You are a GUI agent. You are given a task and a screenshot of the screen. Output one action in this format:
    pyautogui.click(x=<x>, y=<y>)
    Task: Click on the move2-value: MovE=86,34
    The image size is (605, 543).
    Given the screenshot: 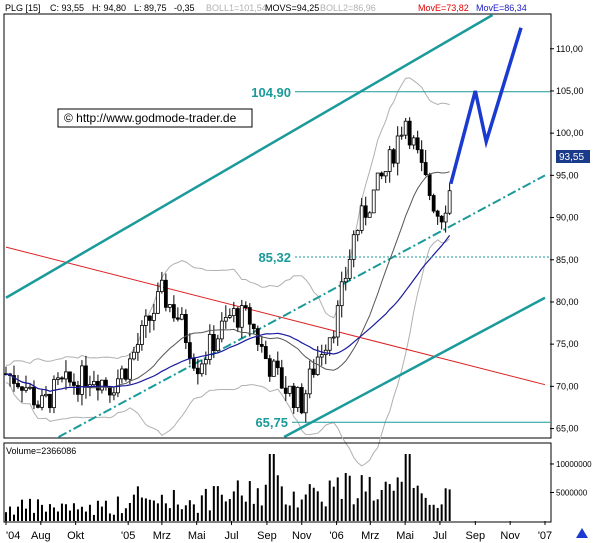 What is the action you would take?
    pyautogui.click(x=501, y=8)
    